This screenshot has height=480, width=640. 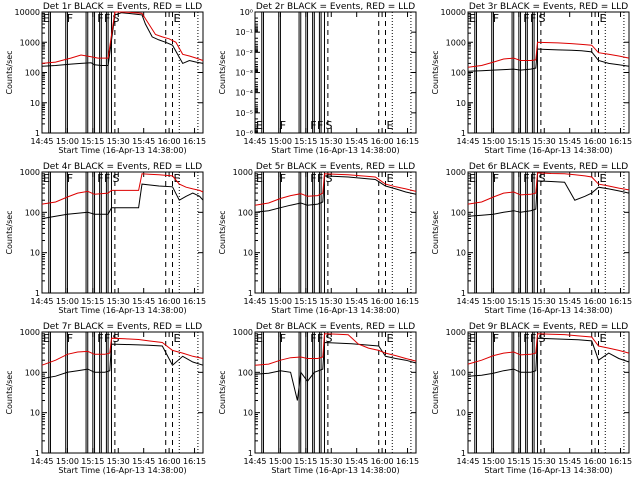 I want to click on y-tick-label: 10⁻¹, so click(x=244, y=32).